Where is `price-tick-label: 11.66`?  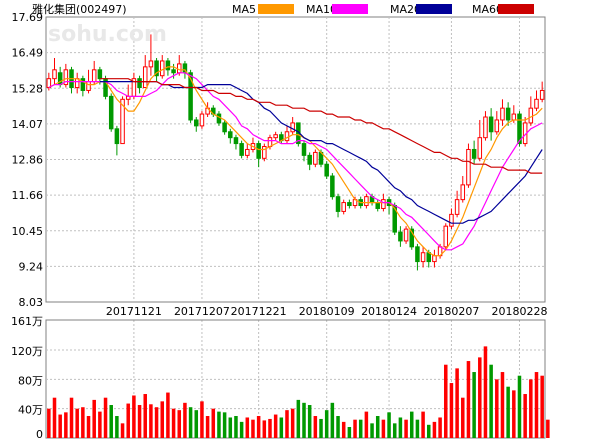
price-tick-label: 11.66 is located at coordinates (28, 195).